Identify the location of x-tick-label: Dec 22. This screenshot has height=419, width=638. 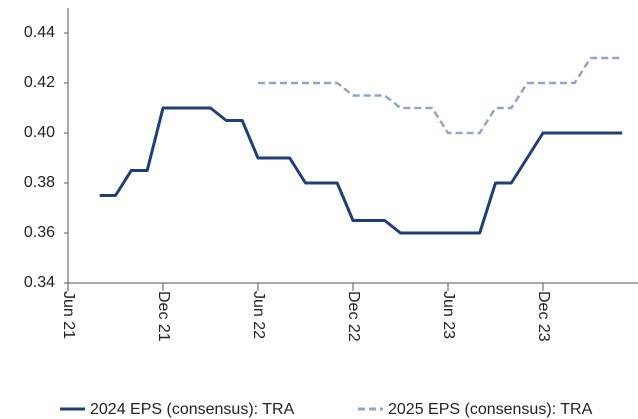
(353, 316).